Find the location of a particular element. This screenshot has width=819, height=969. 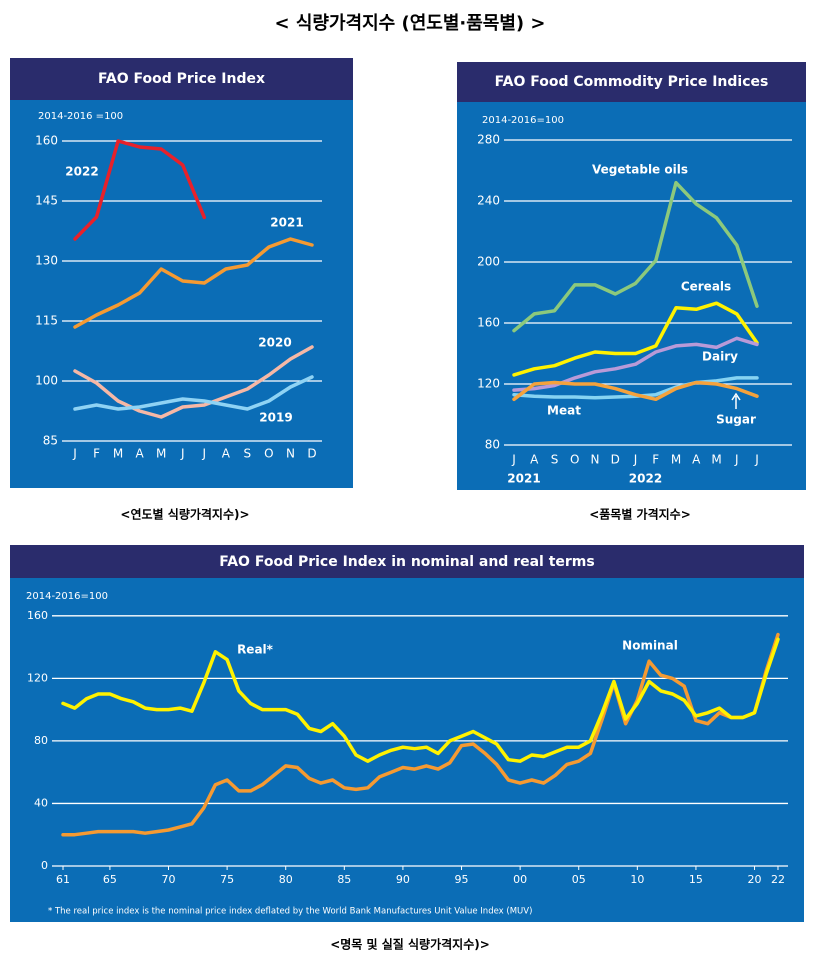

x-tick-label: 22 is located at coordinates (778, 879).